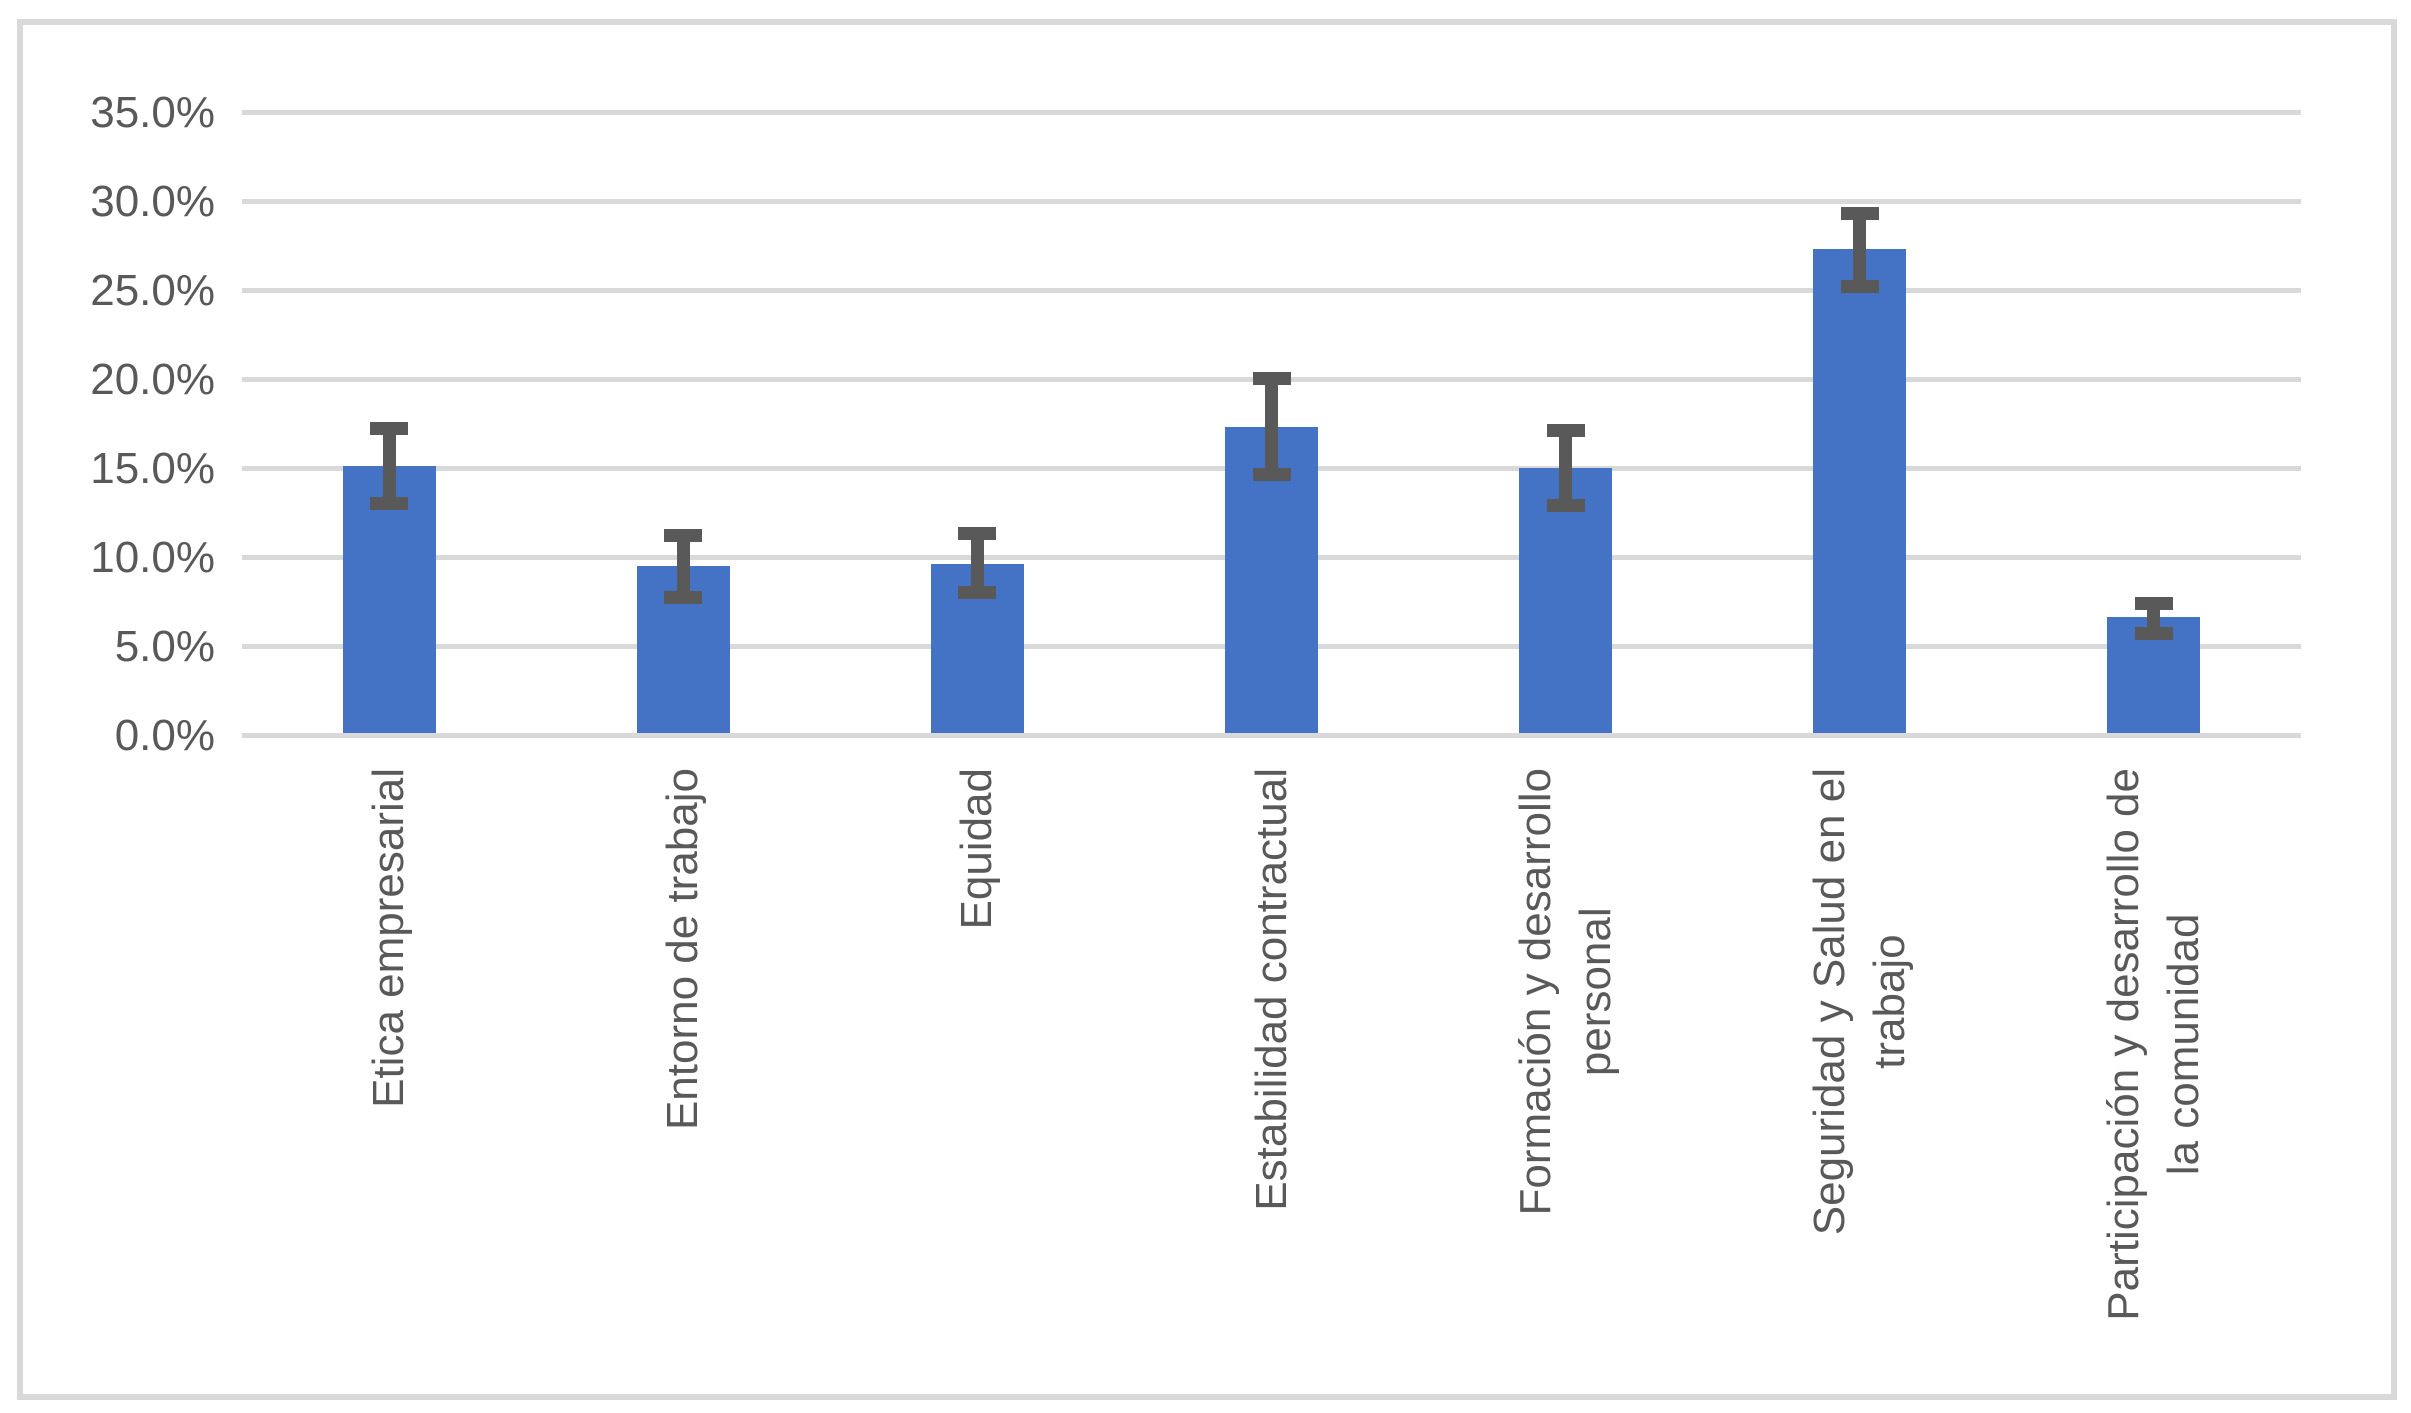  Describe the element at coordinates (389, 938) in the screenshot. I see `category-label-text: Etica empresarial` at that location.